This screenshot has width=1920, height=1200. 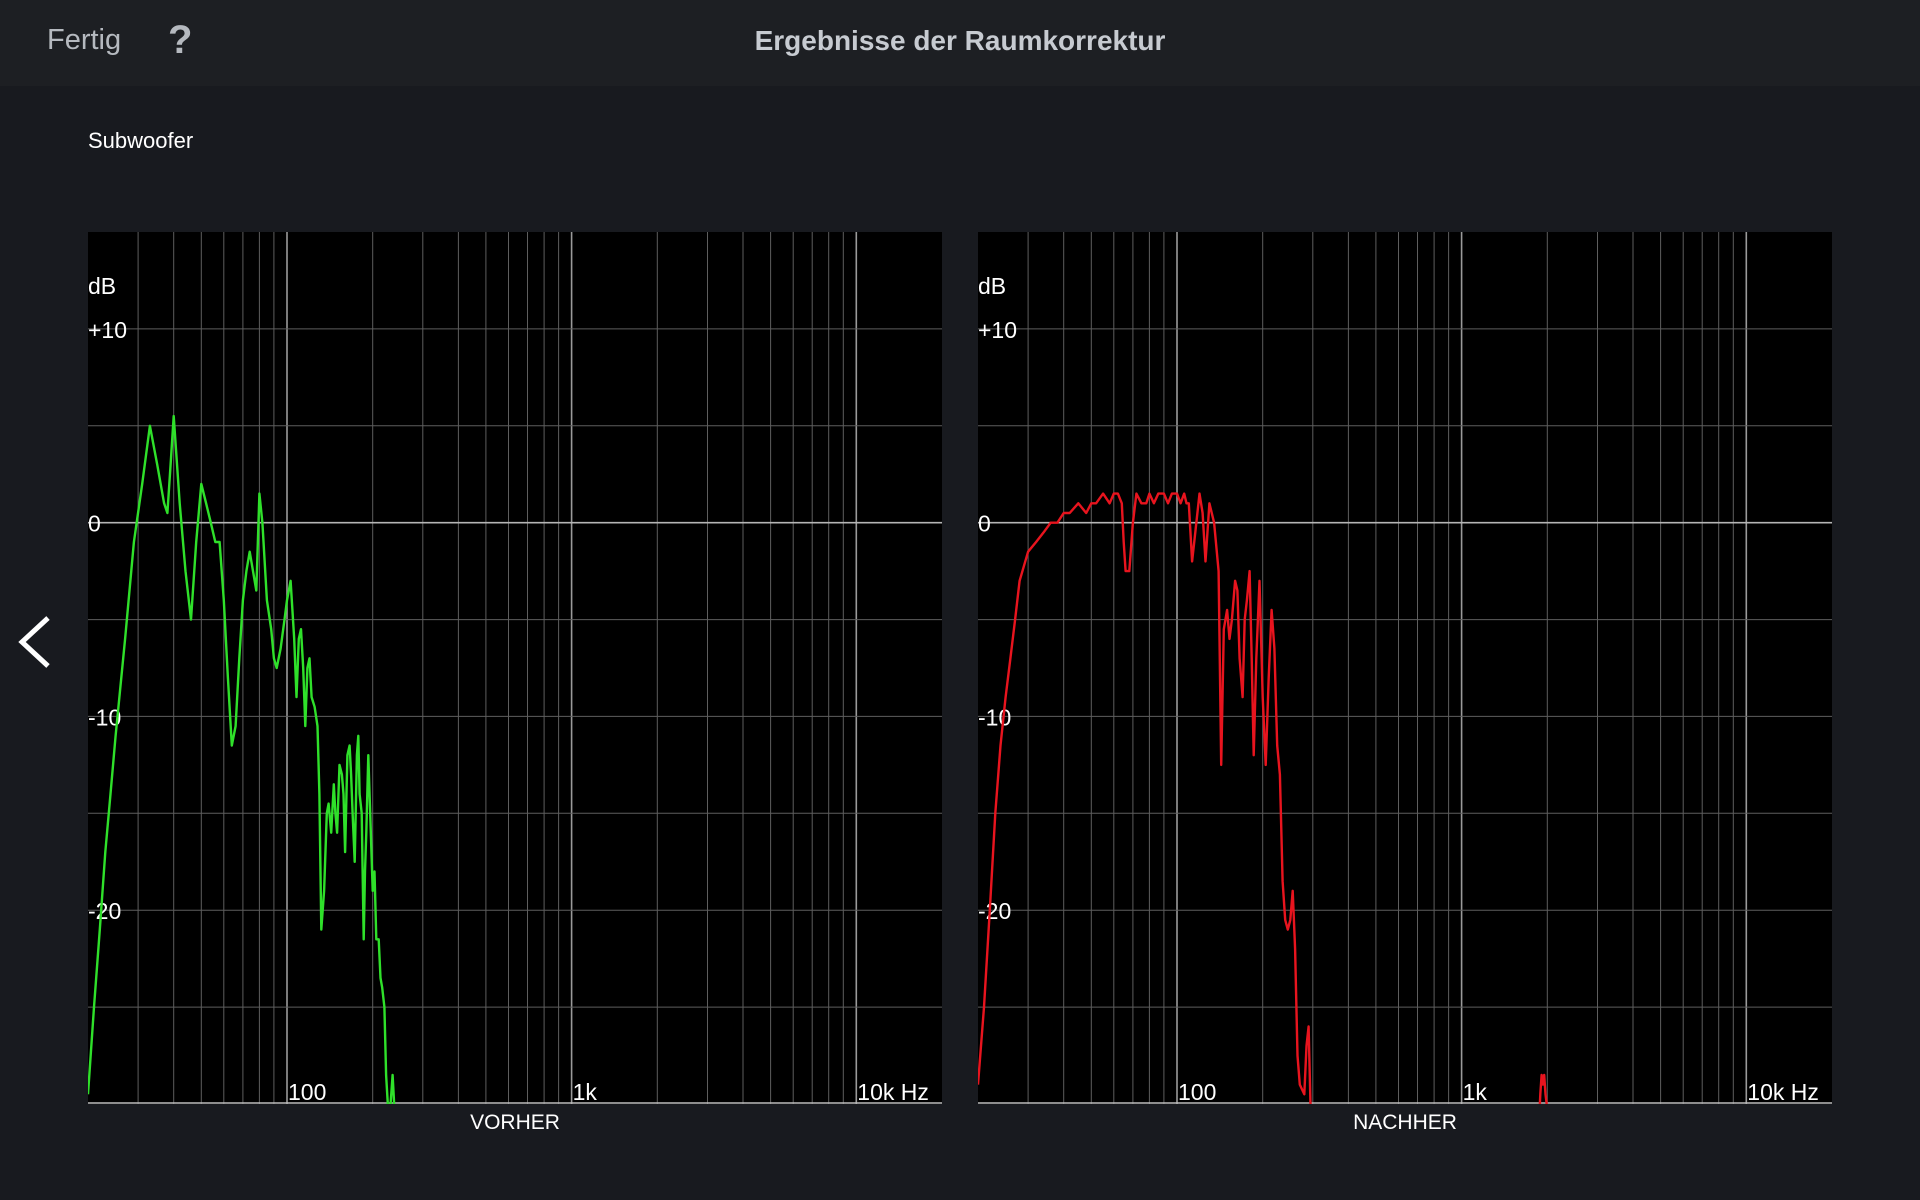 I want to click on after-y-tick-label: -20, so click(x=994, y=911).